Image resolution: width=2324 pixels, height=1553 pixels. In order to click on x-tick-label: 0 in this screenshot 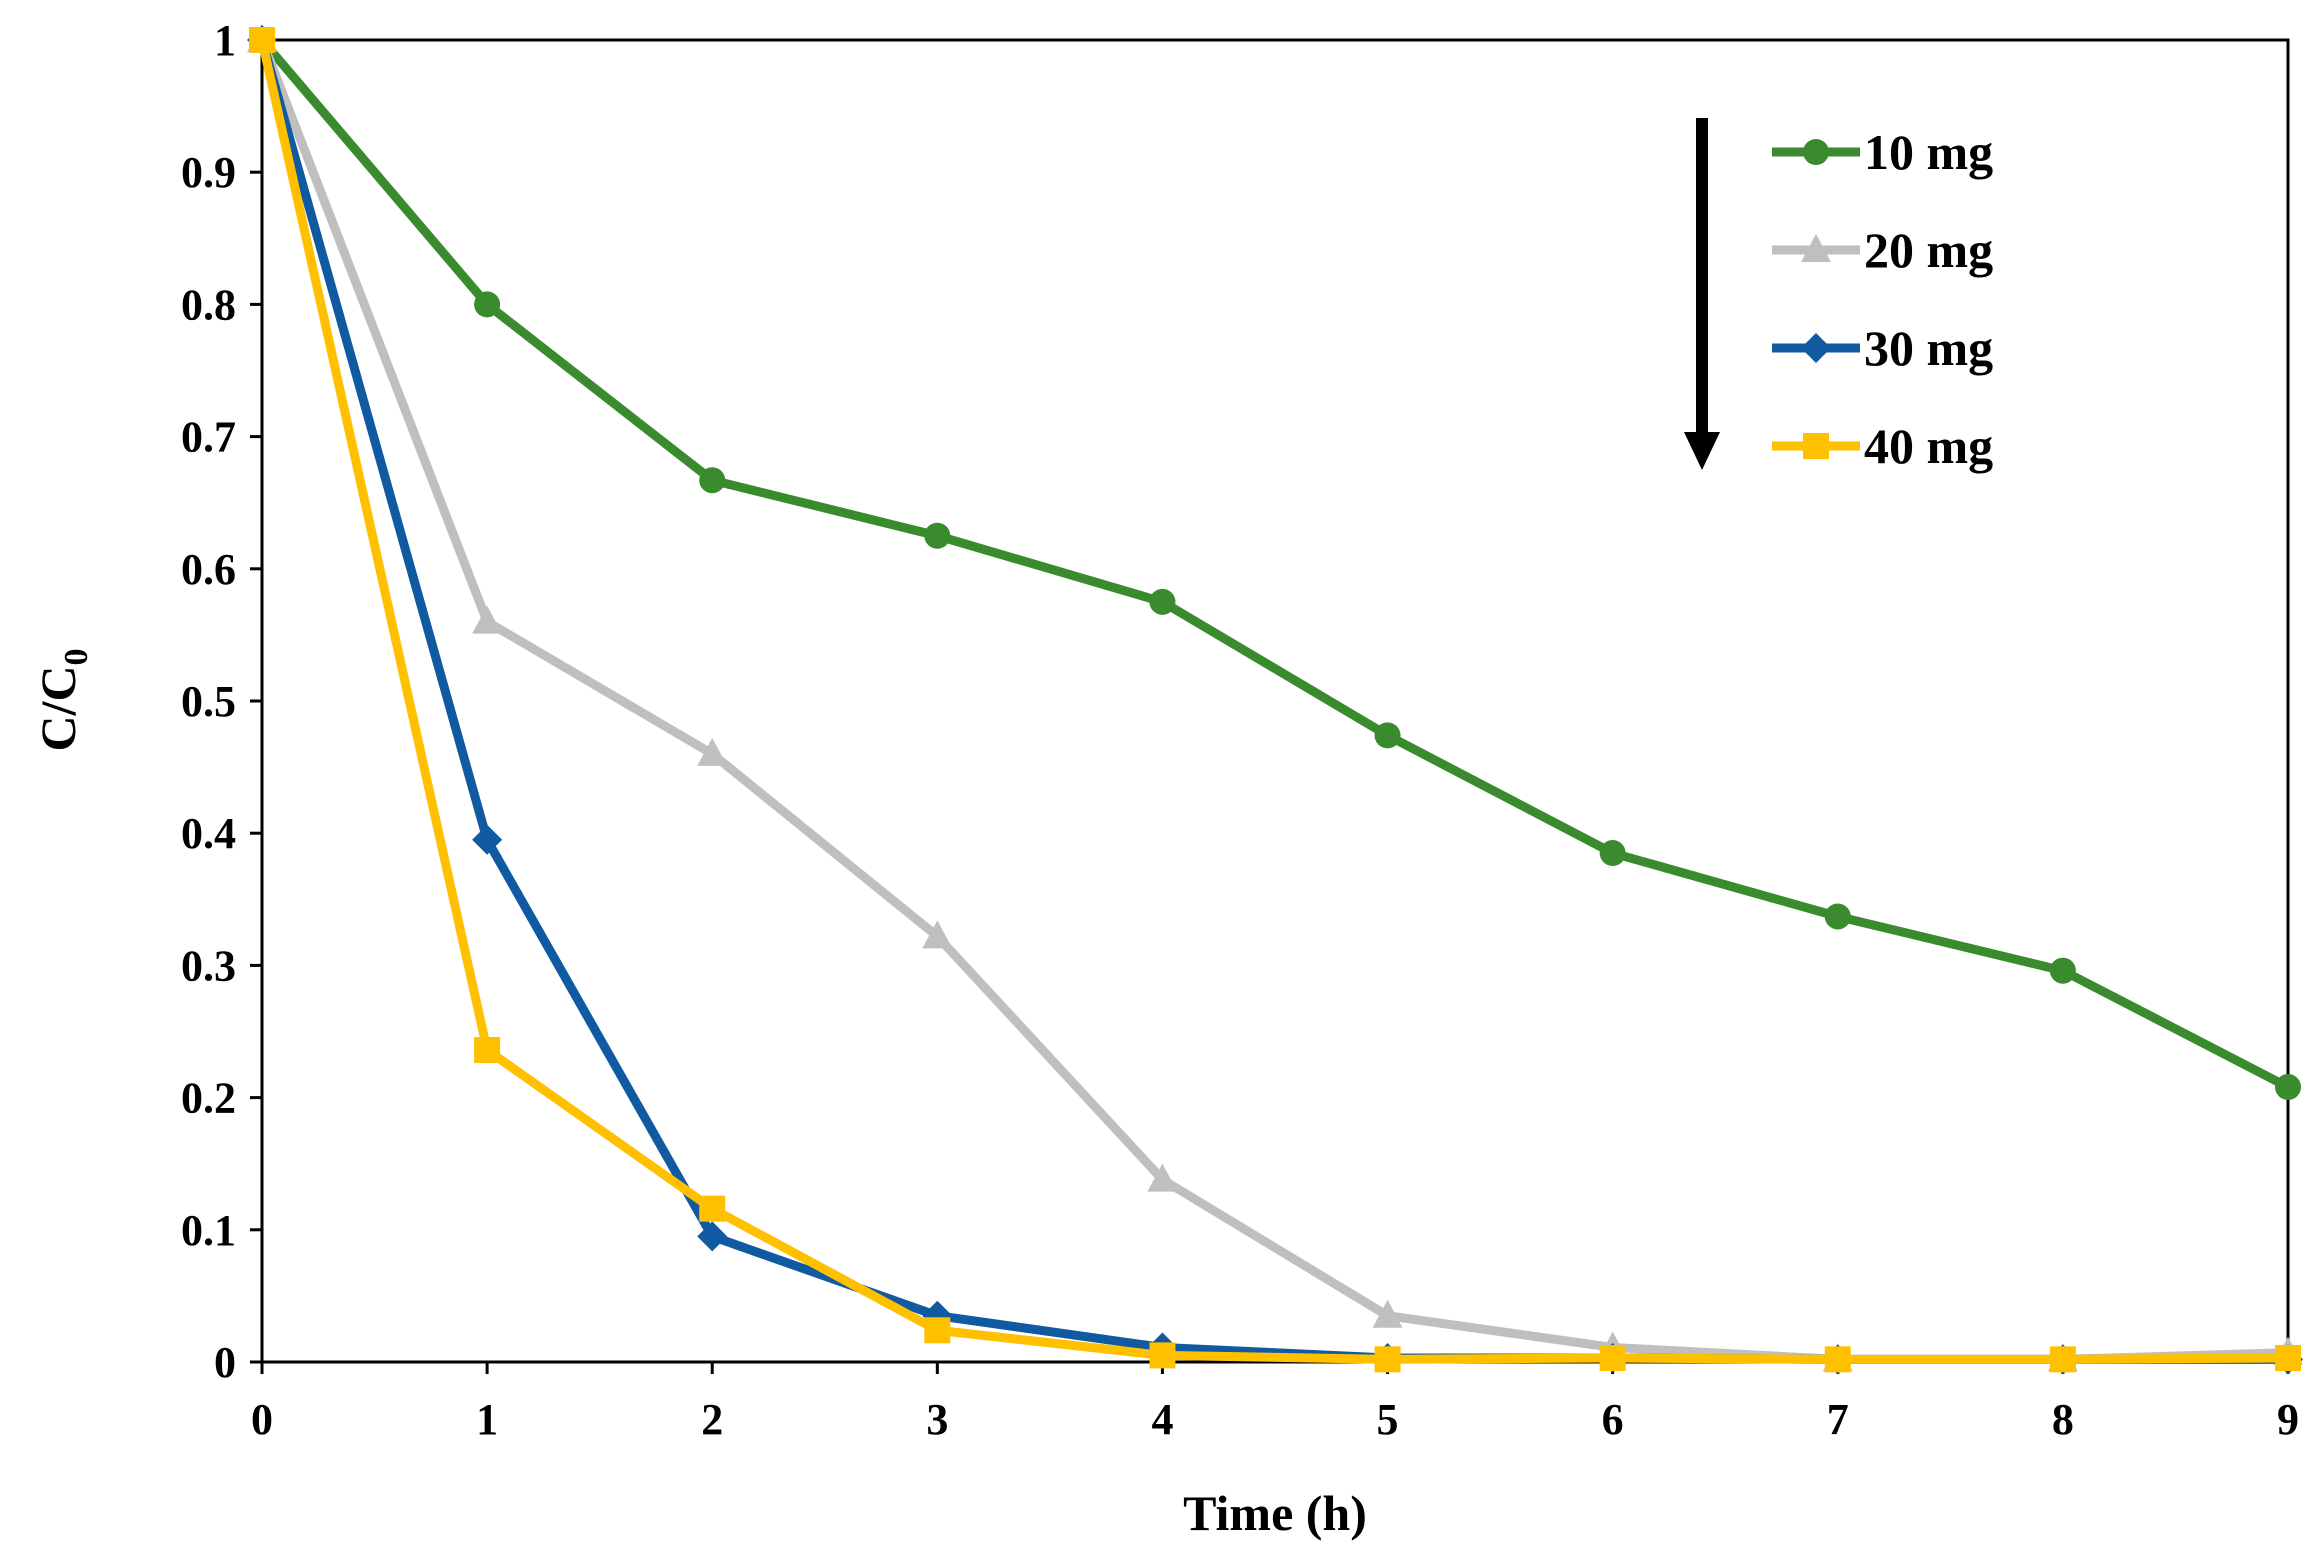, I will do `click(262, 1419)`.